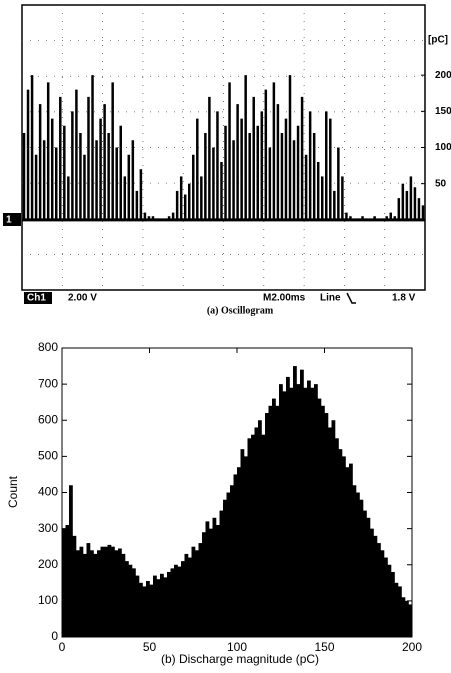  I want to click on marker-box, so click(12, 219).